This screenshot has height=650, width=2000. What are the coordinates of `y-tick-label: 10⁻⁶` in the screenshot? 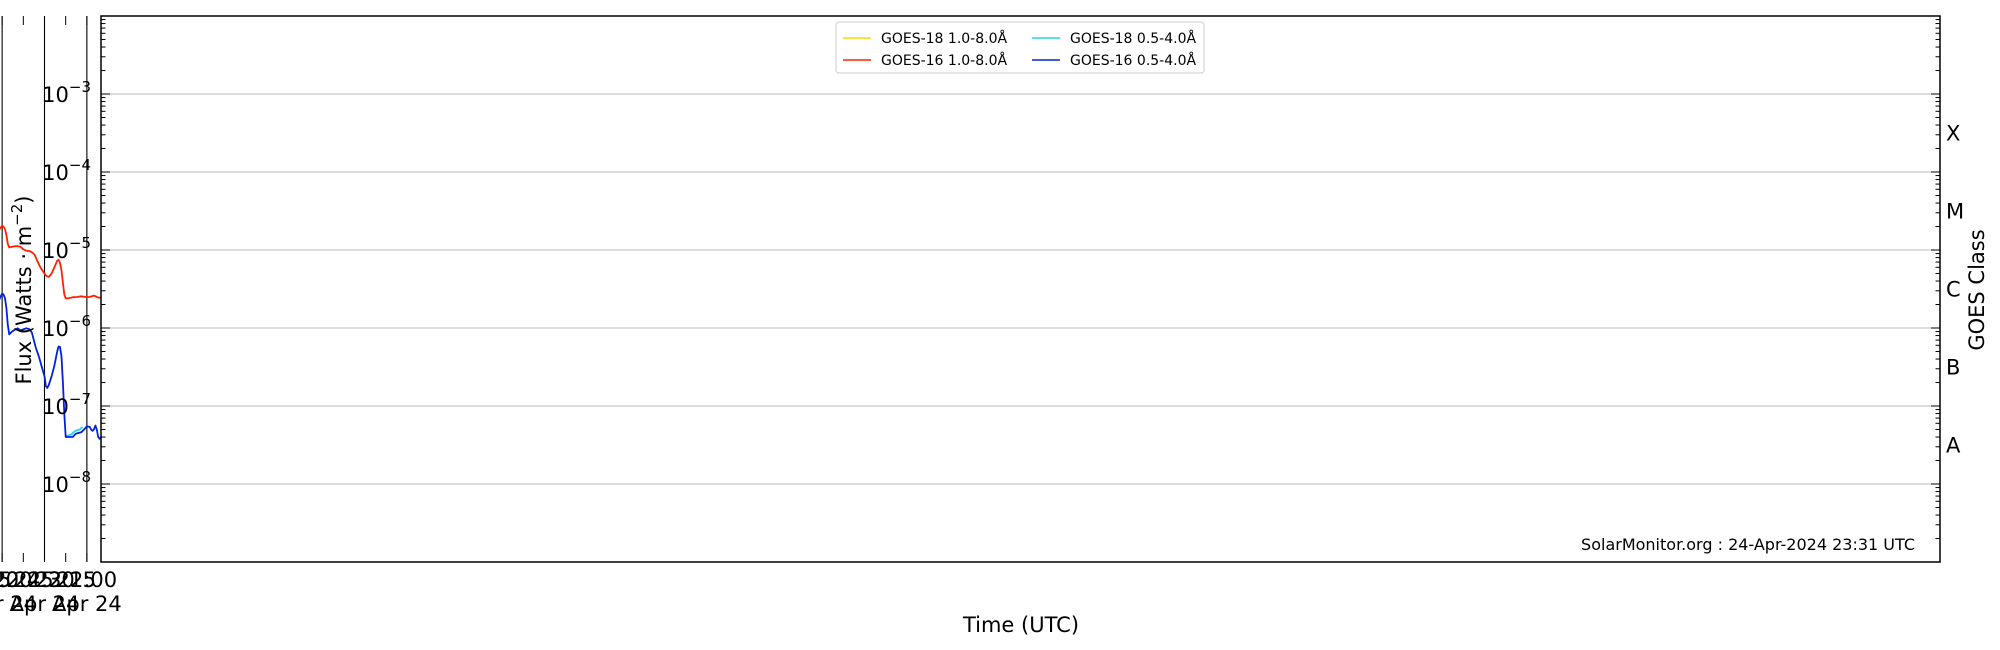 It's located at (66, 326).